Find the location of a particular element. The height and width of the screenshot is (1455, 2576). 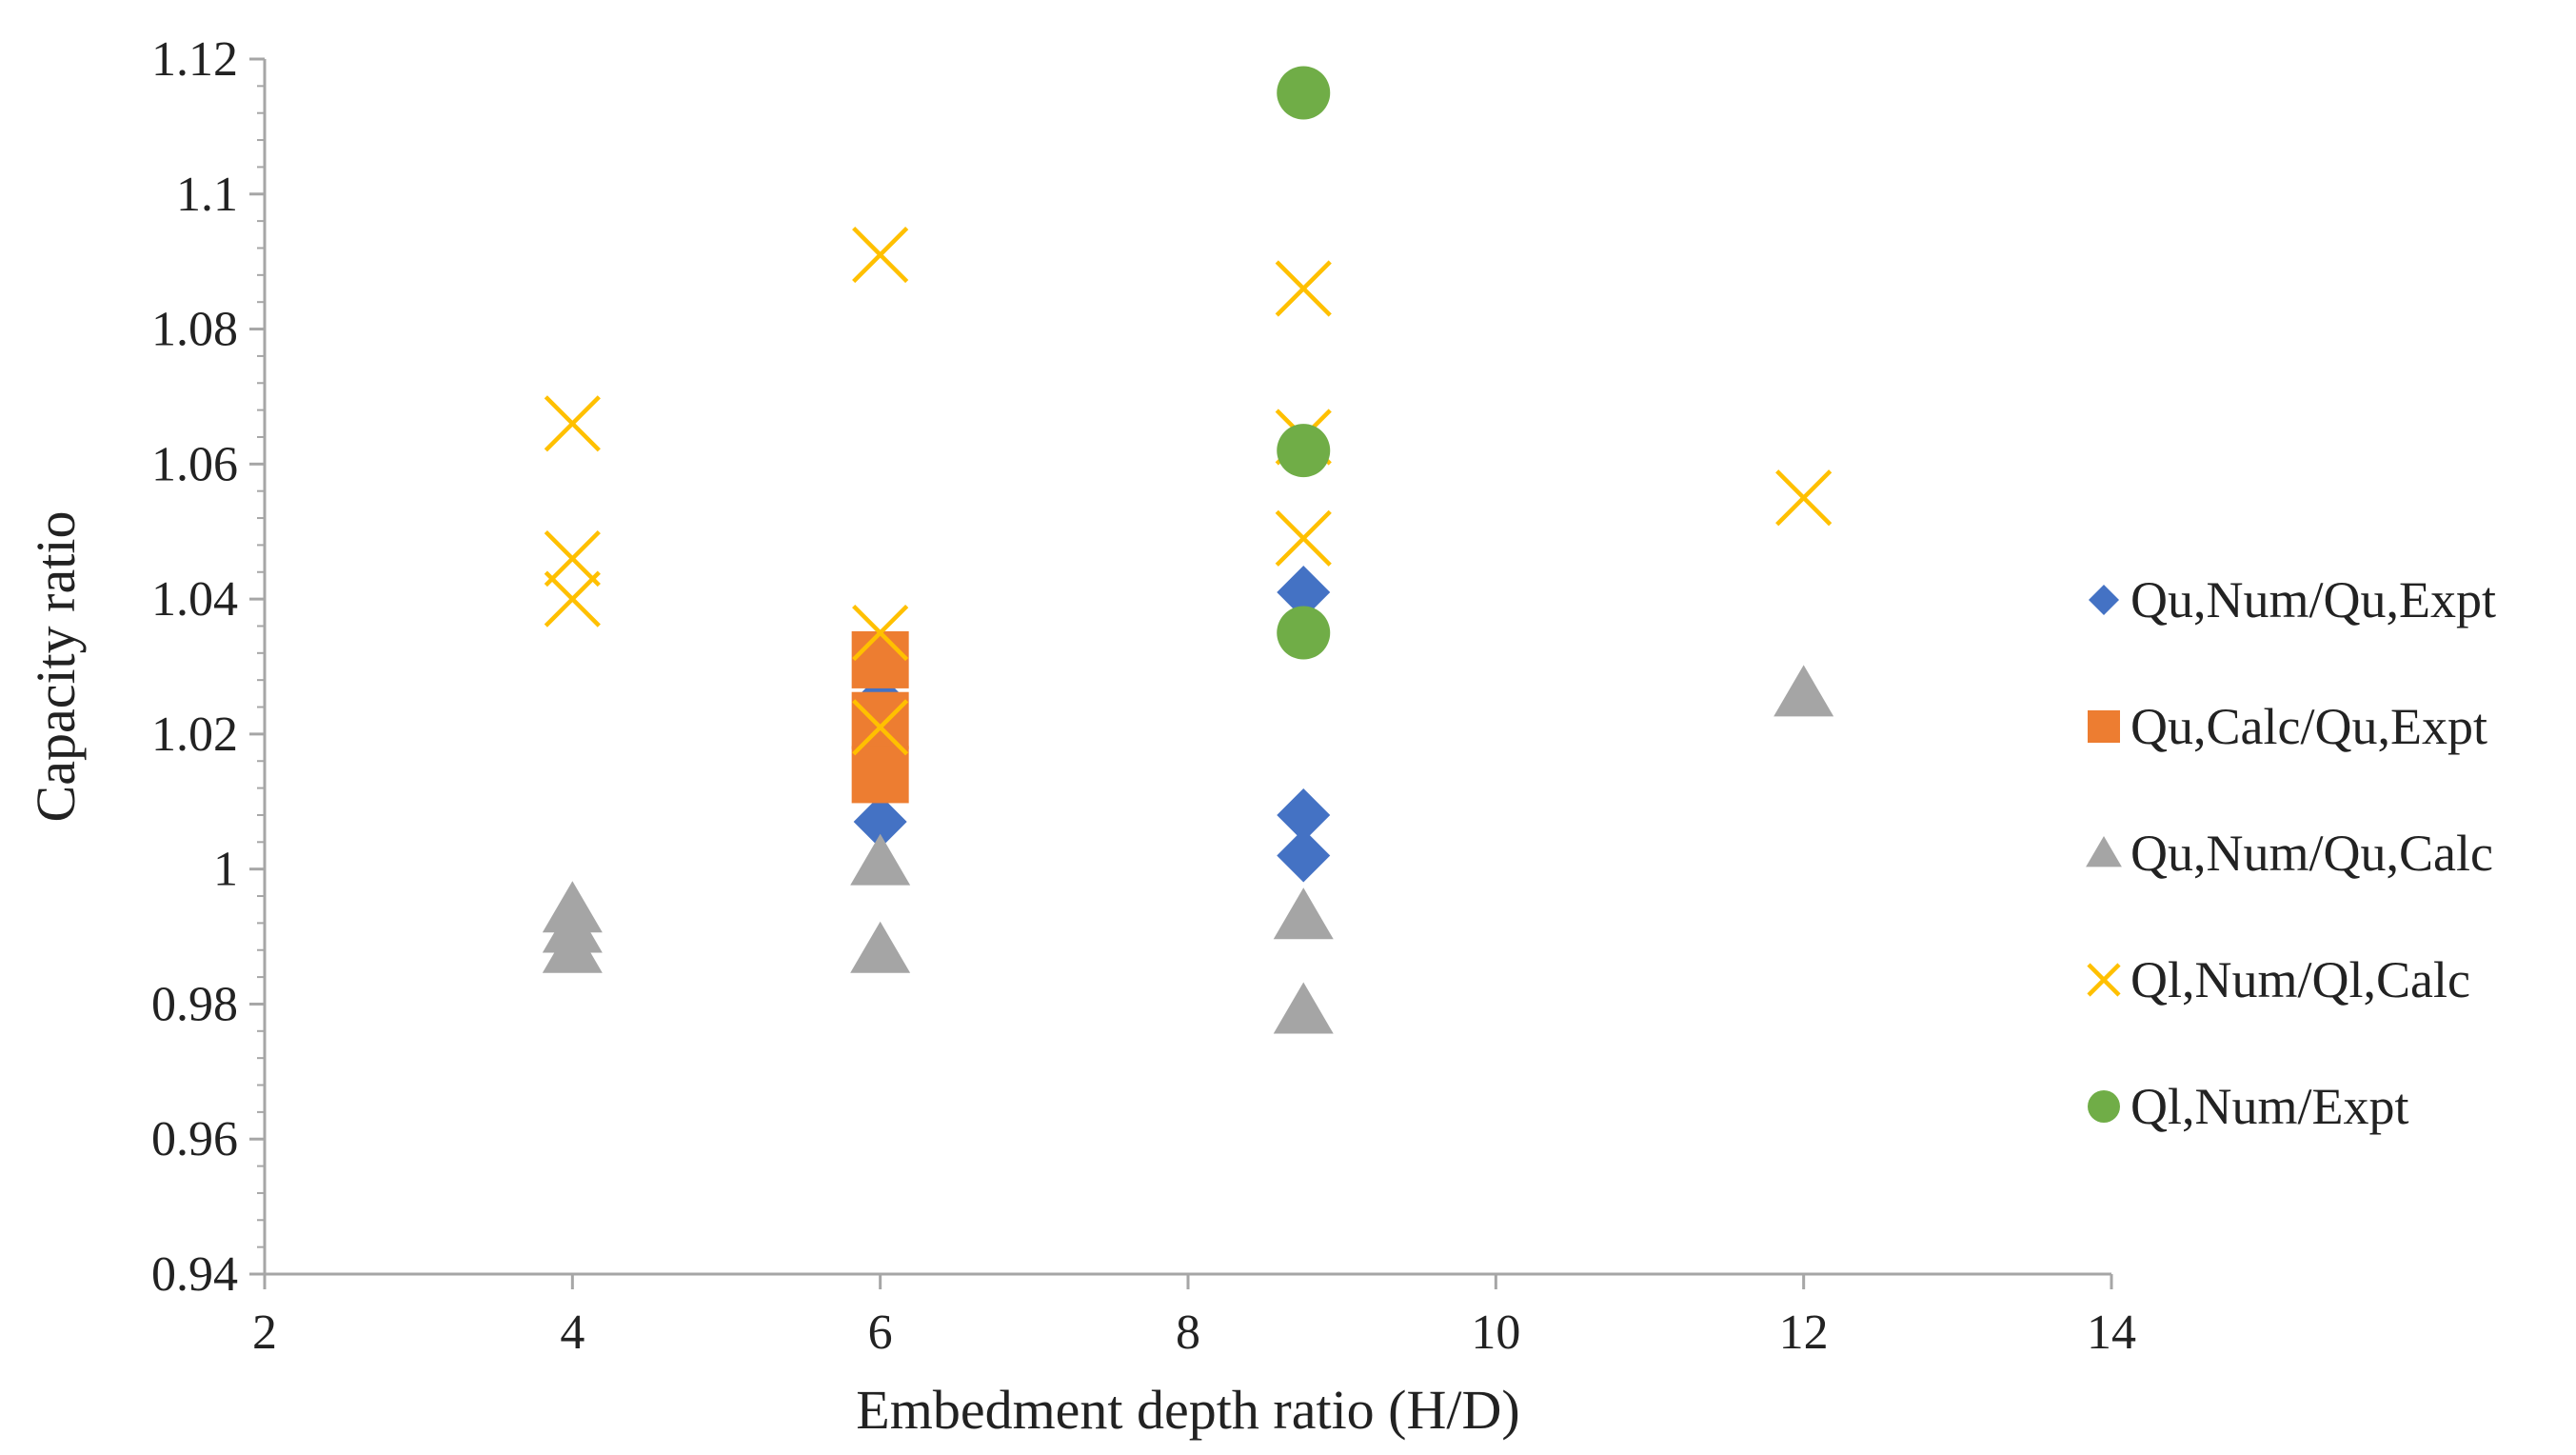

y-tick-label: 1.1 is located at coordinates (207, 195).